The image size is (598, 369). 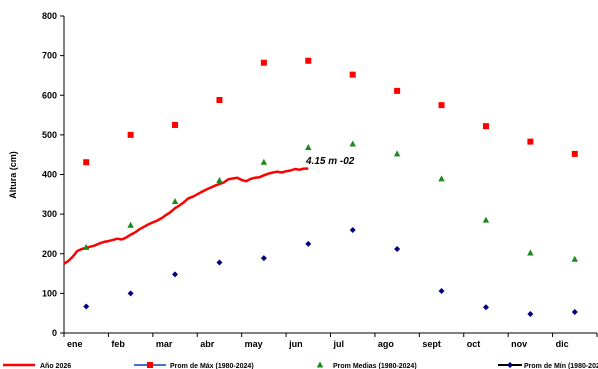 I want to click on x-tick-label: jul, so click(x=339, y=344).